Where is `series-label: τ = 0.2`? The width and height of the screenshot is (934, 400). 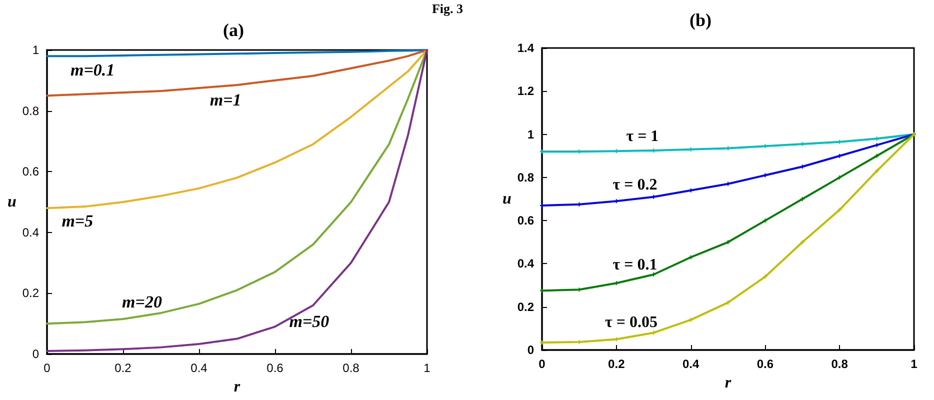
series-label: τ = 0.2 is located at coordinates (635, 185).